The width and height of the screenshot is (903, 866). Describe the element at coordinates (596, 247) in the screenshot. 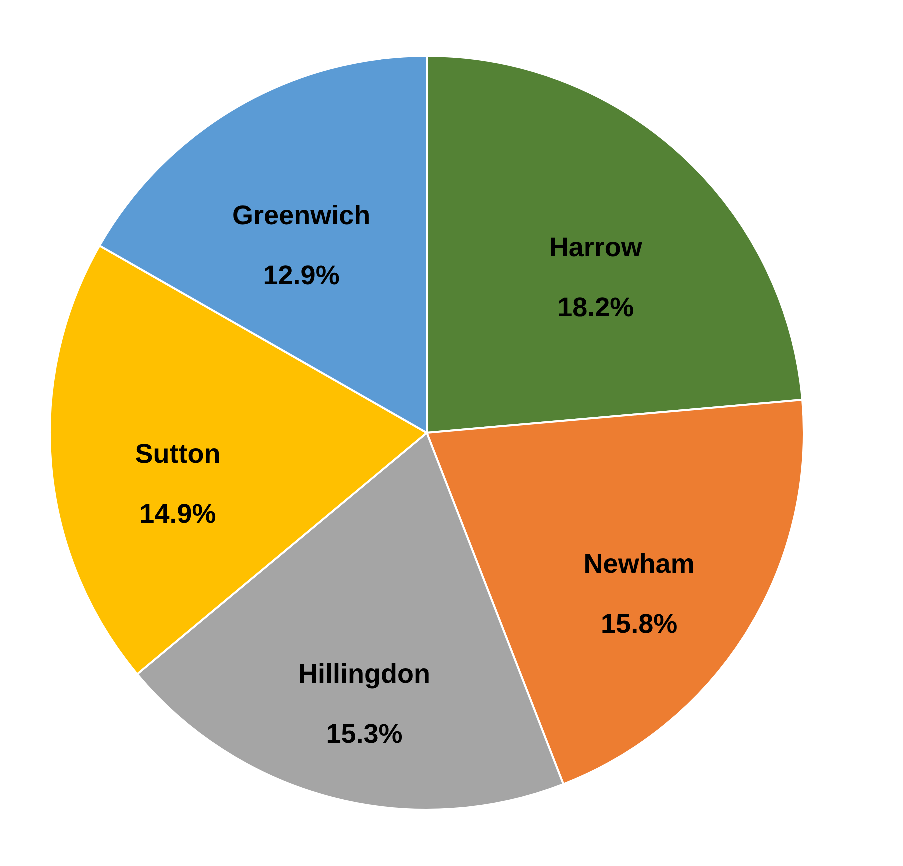

I see `slice-label: Harrow` at that location.